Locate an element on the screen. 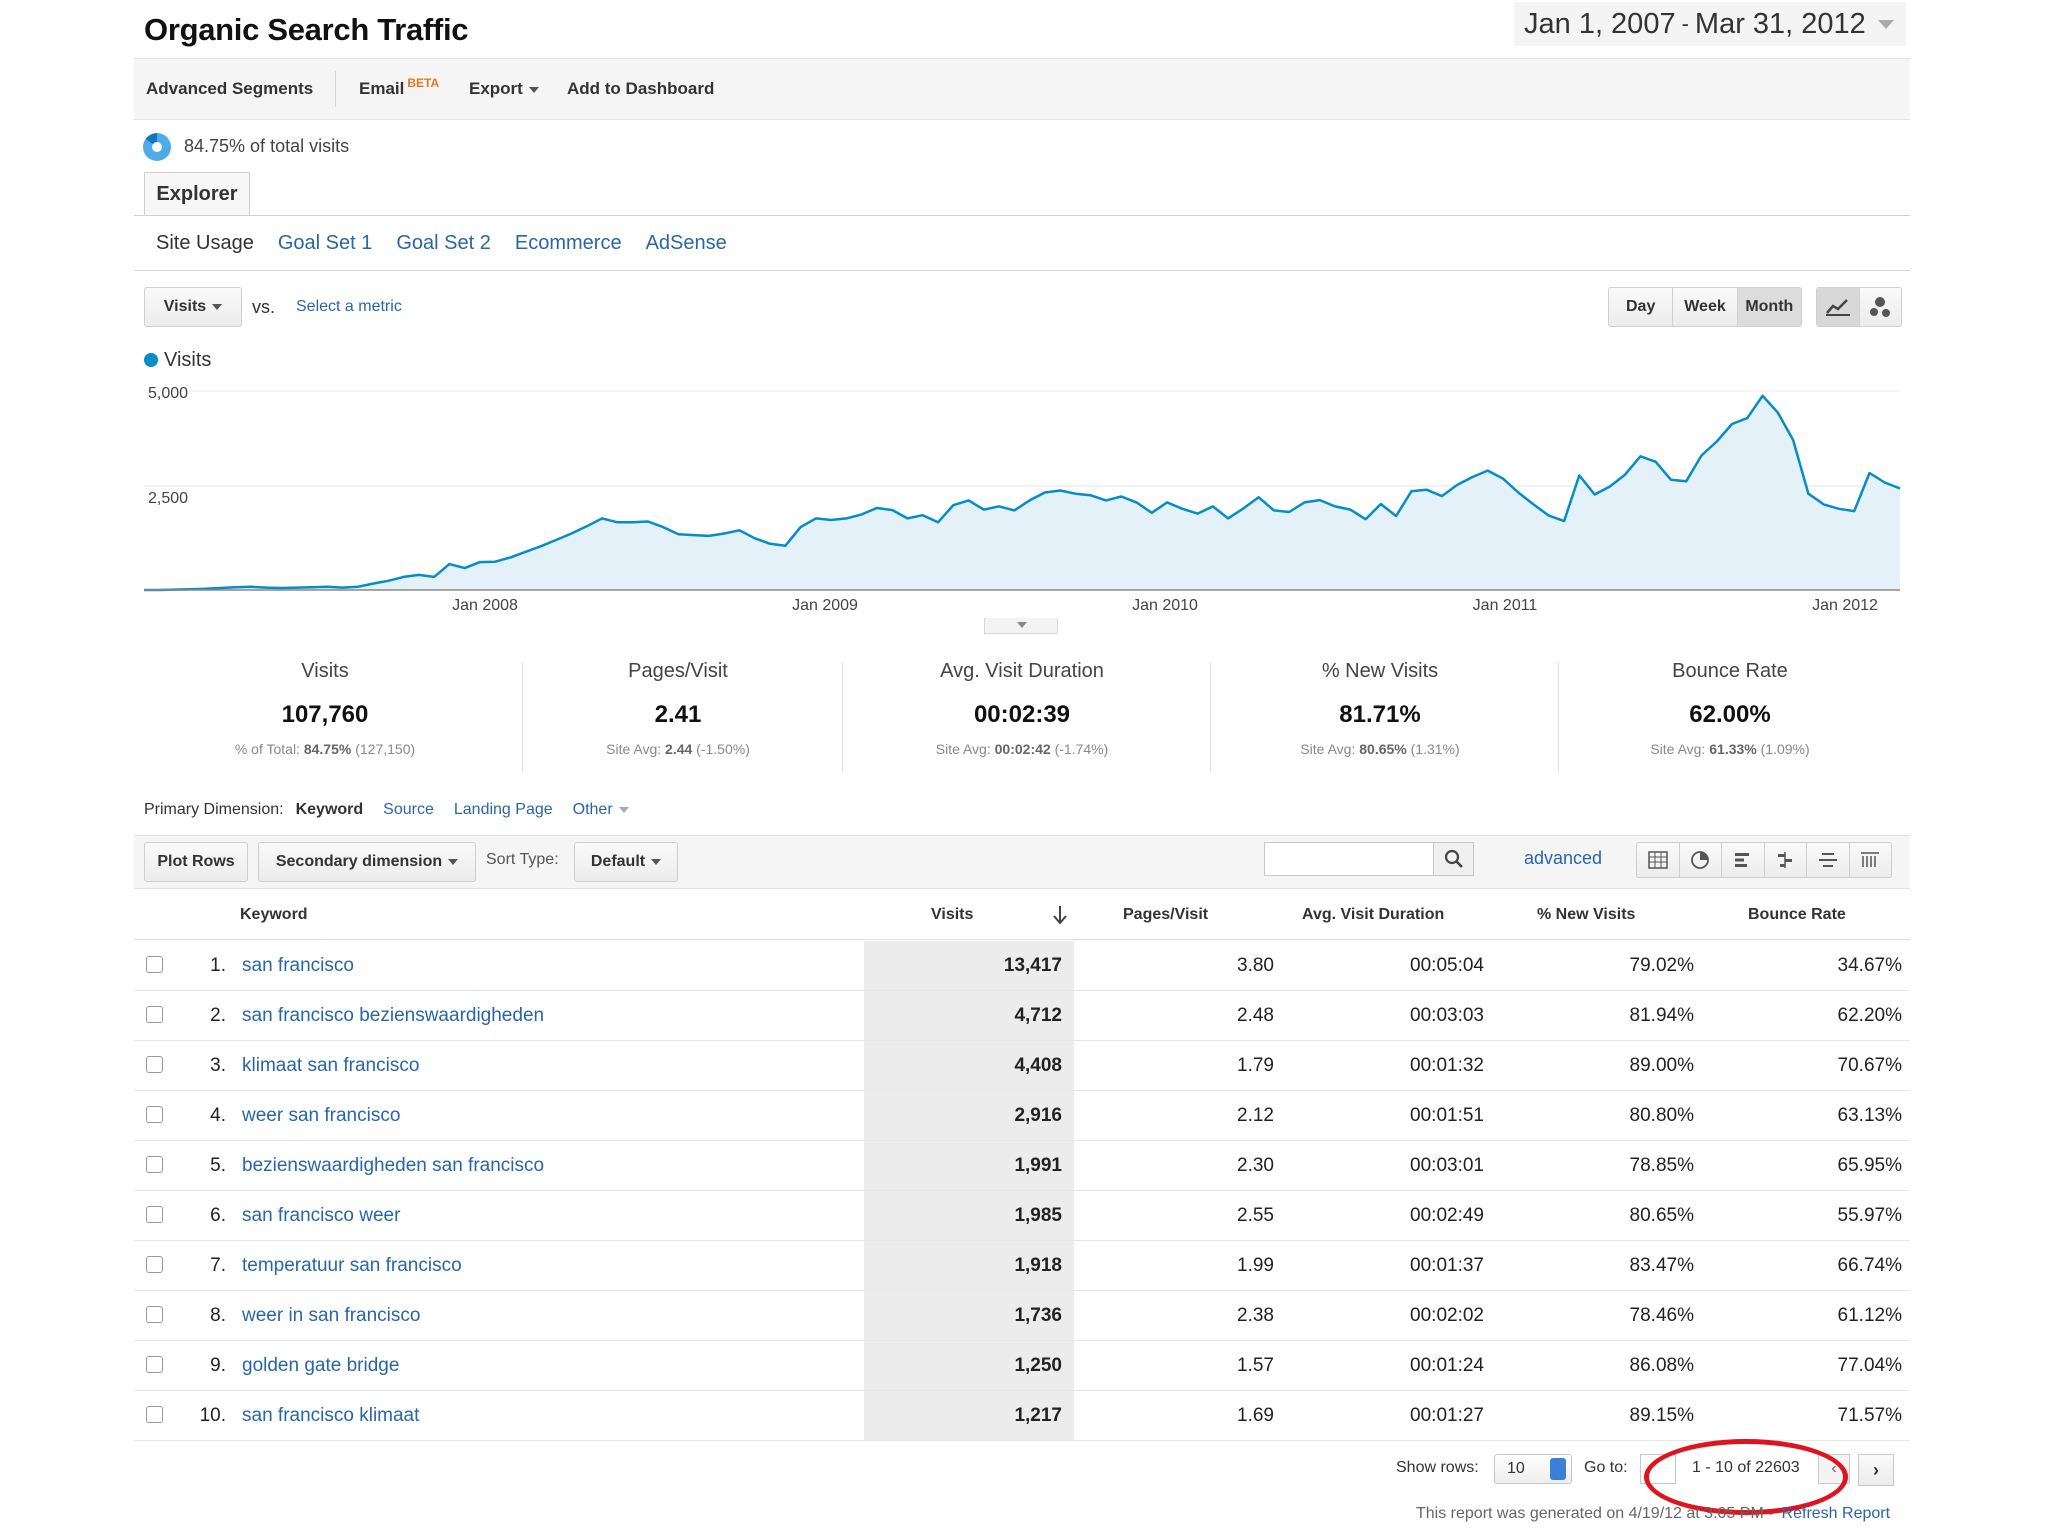  visits-column-bg is located at coordinates (969, 1415).